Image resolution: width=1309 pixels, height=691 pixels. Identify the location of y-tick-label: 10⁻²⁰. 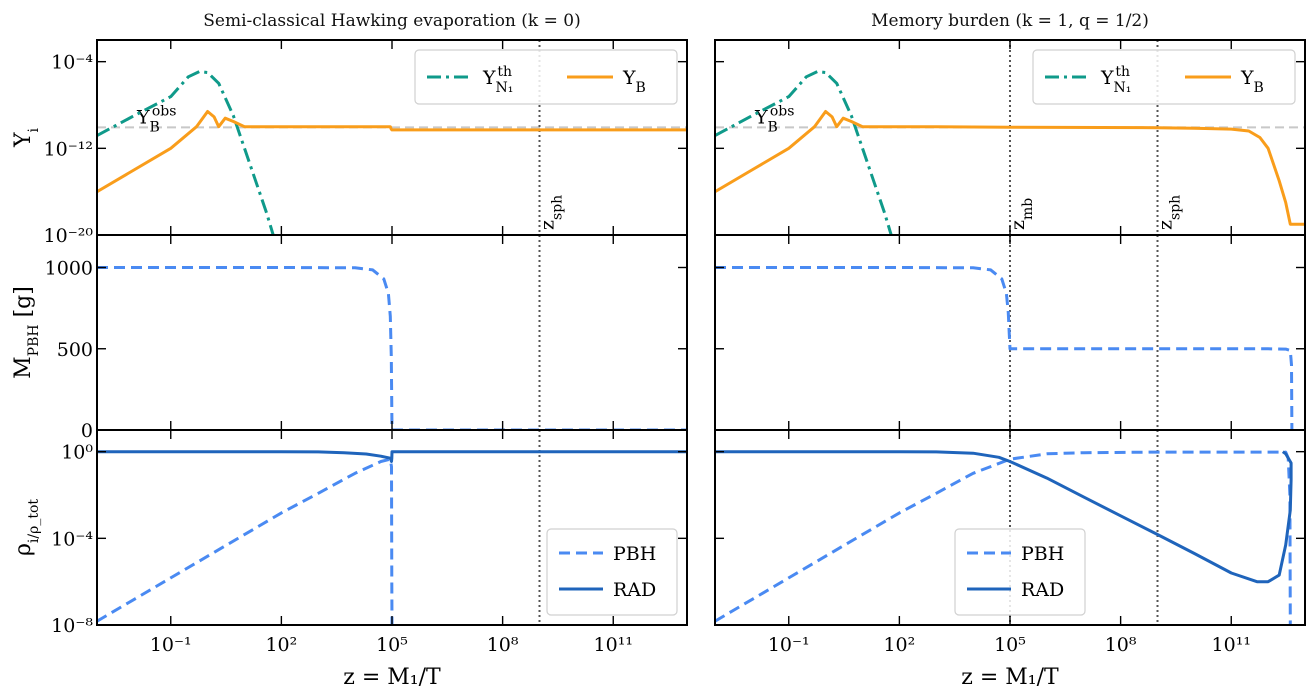
(69, 236).